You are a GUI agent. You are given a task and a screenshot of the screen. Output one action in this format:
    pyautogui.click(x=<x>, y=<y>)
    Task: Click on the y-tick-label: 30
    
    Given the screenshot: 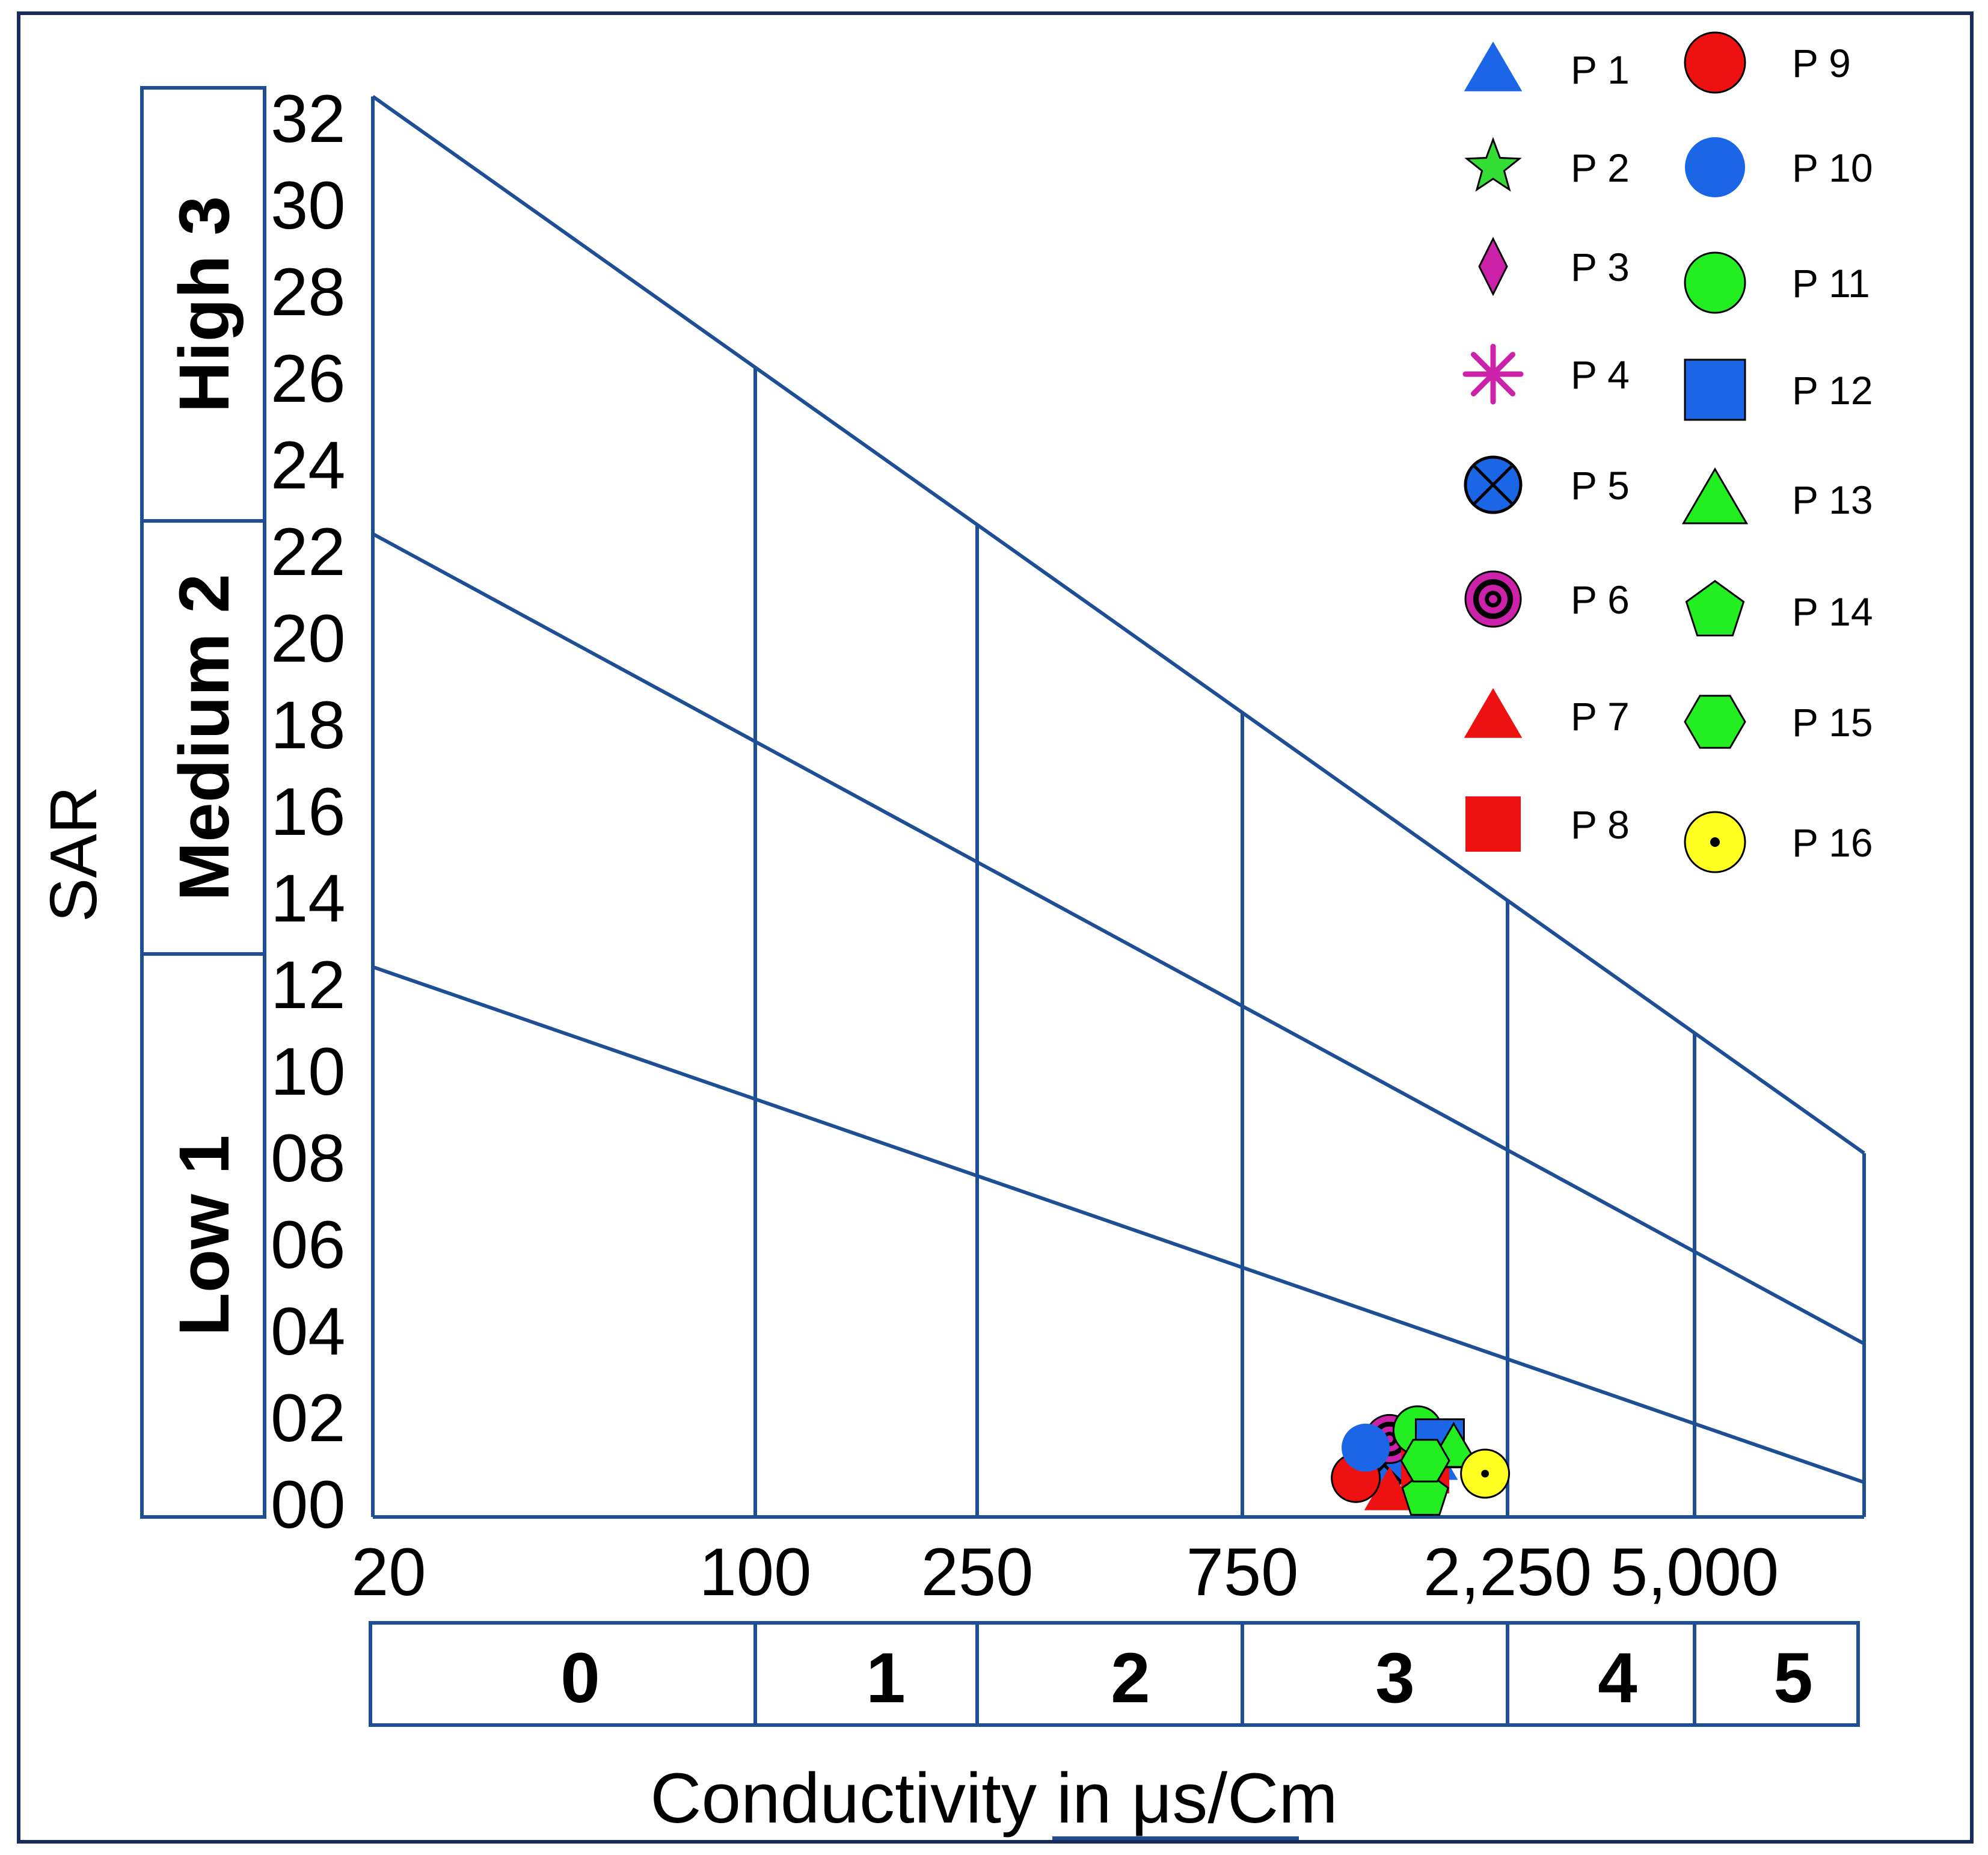 What is the action you would take?
    pyautogui.click(x=308, y=205)
    